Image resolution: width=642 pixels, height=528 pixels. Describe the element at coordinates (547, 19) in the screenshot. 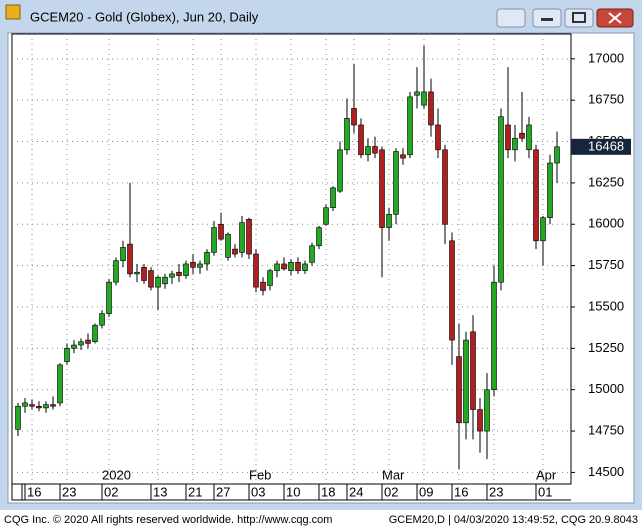

I see `minimize-icon` at that location.